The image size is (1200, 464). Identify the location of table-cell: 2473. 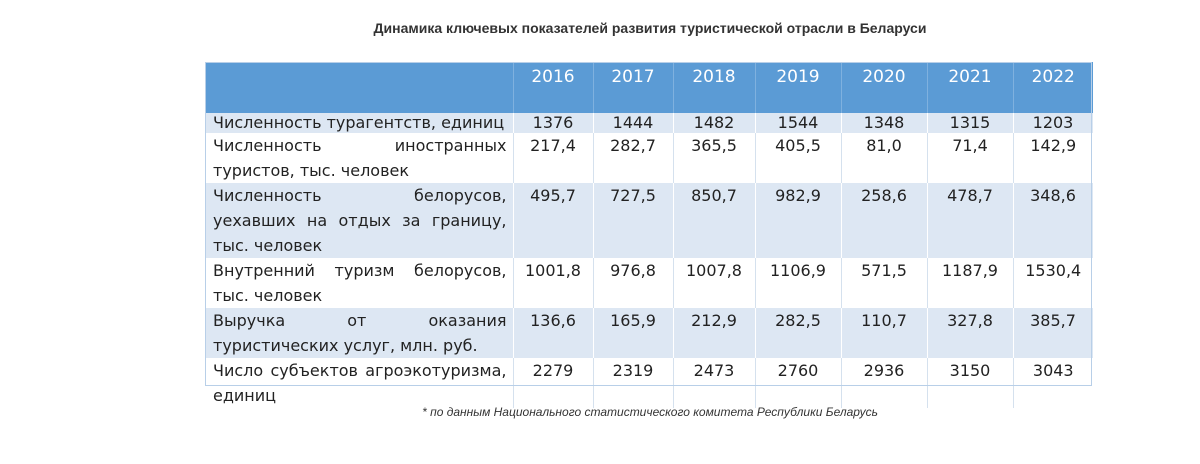
(714, 383).